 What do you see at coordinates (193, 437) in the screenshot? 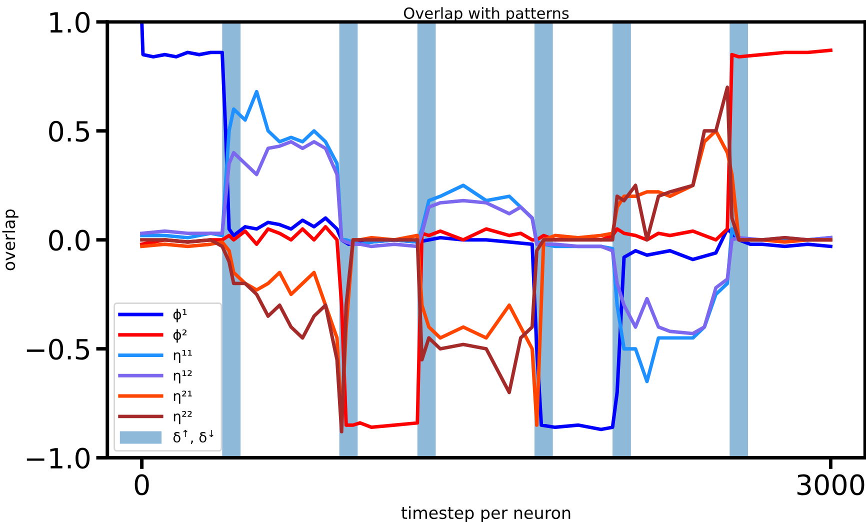
I see `band-label: δ$^{↑}$, δ$^{↓}$` at bounding box center [193, 437].